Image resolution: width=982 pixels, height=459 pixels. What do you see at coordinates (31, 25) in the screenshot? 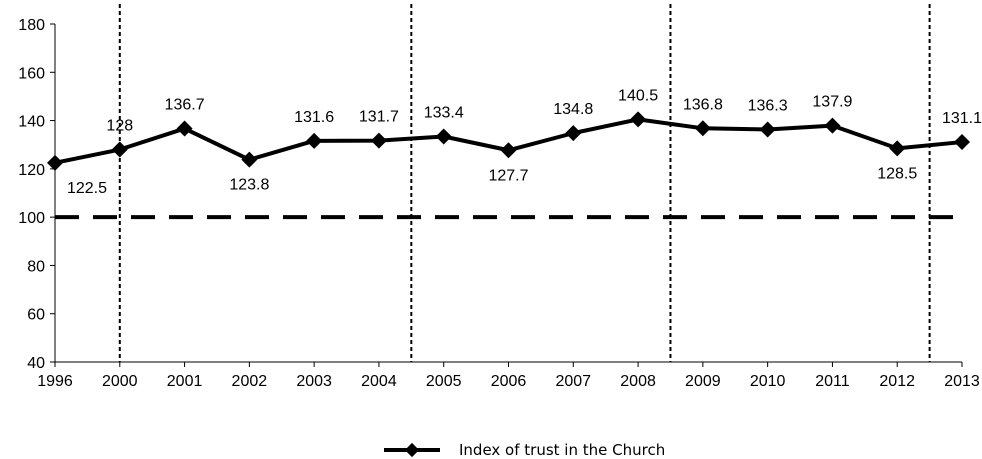
I see `y-tick-label: 180` at bounding box center [31, 25].